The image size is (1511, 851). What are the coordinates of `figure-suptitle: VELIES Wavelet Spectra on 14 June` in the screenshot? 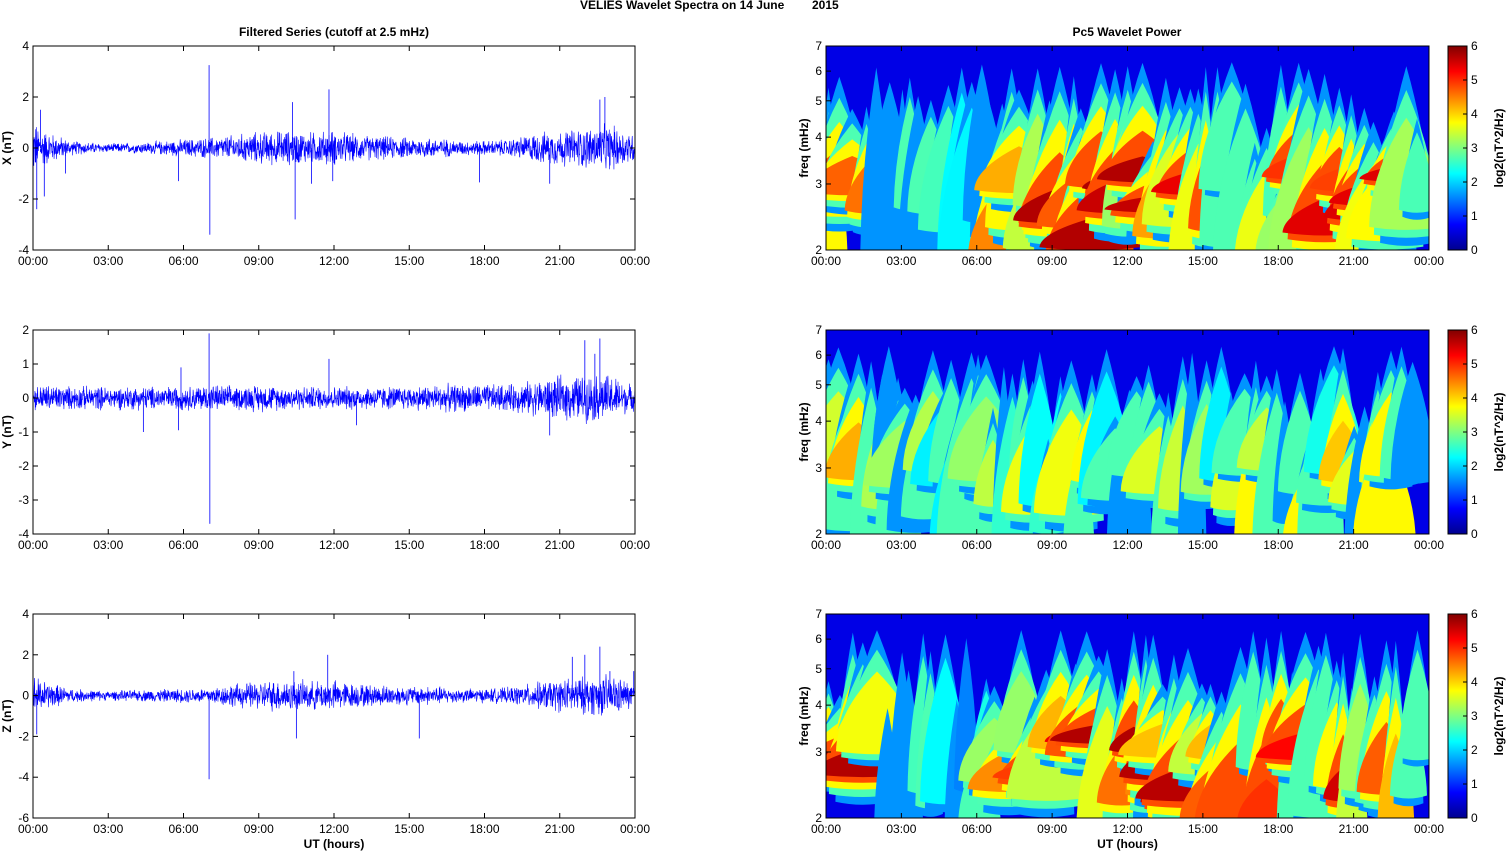 It's located at (682, 6).